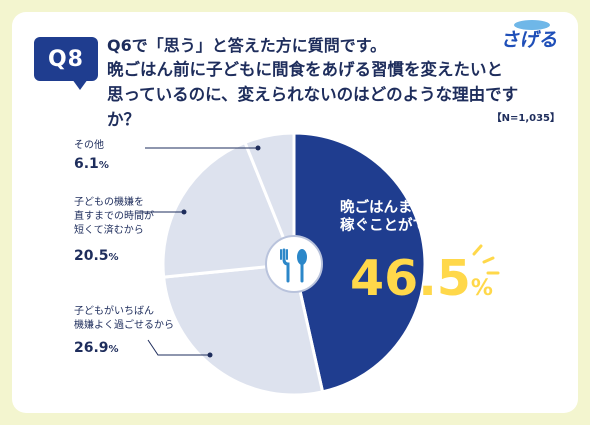 The width and height of the screenshot is (590, 425). I want to click on icon-circle, so click(294, 264).